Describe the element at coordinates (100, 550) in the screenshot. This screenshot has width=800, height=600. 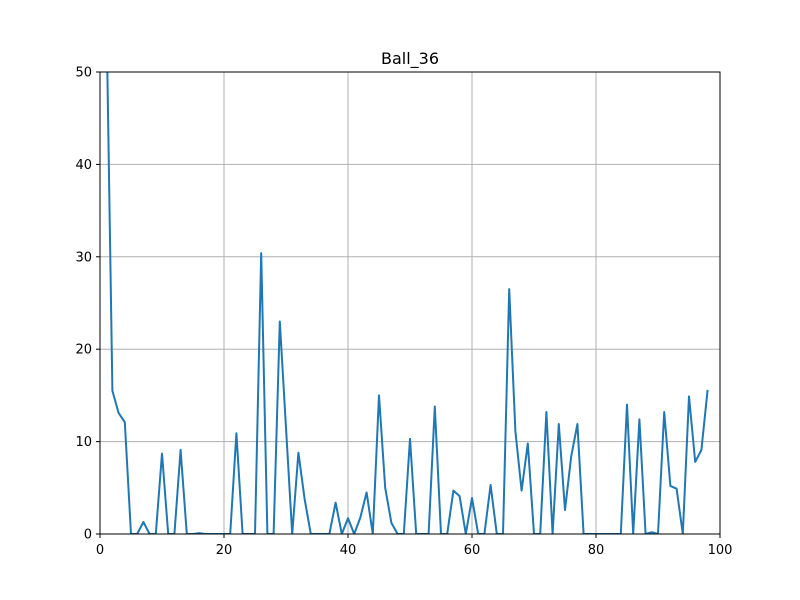
I see `x-tick-label: 0` at that location.